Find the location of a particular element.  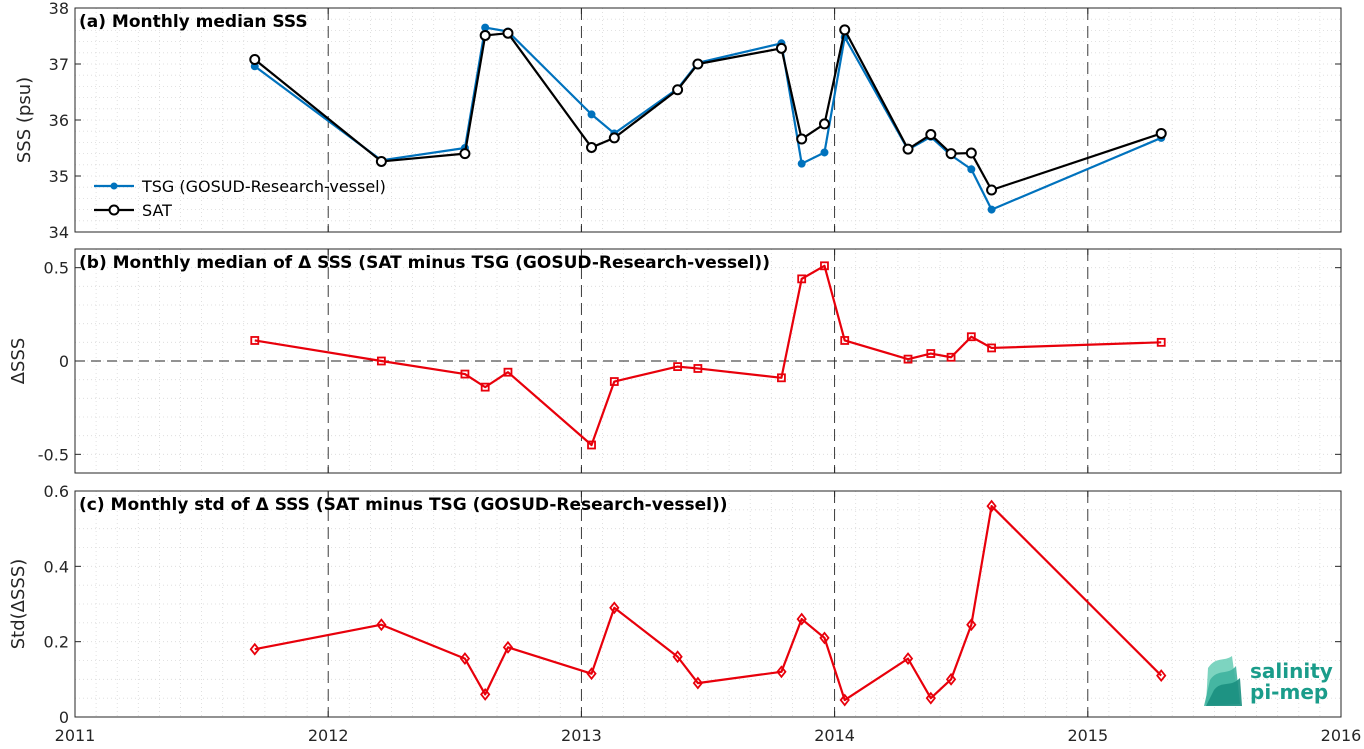

y-axis-label: Std(ΔSSS) is located at coordinates (18, 604).